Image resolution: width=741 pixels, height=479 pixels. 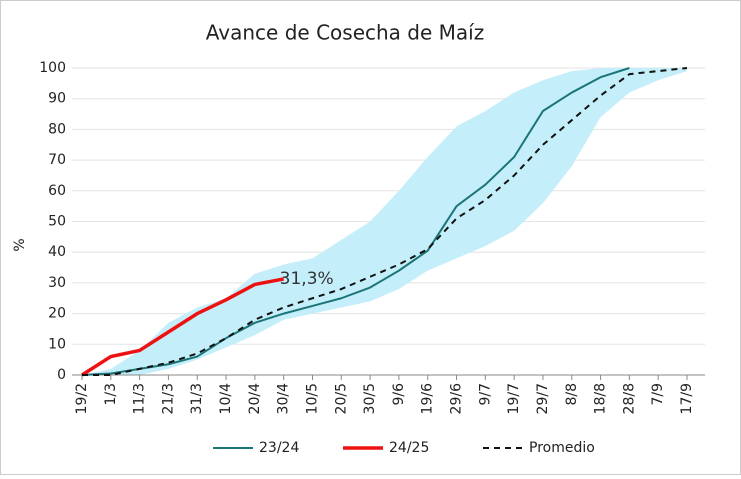 I want to click on chart-title: Avance de Cosecha de Maíz, so click(x=345, y=33).